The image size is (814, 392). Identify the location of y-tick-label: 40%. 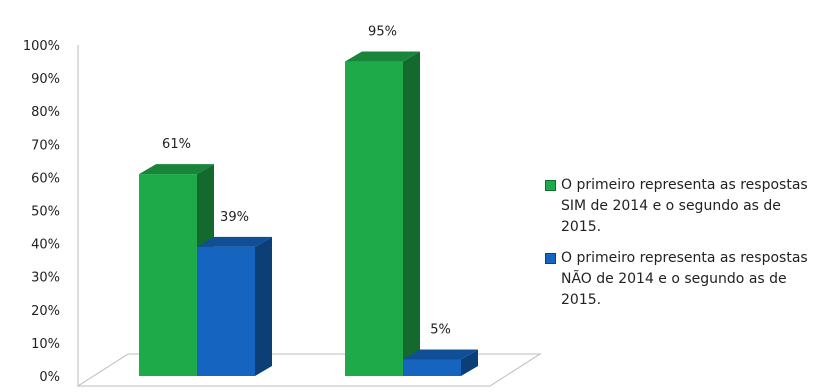
(45, 245).